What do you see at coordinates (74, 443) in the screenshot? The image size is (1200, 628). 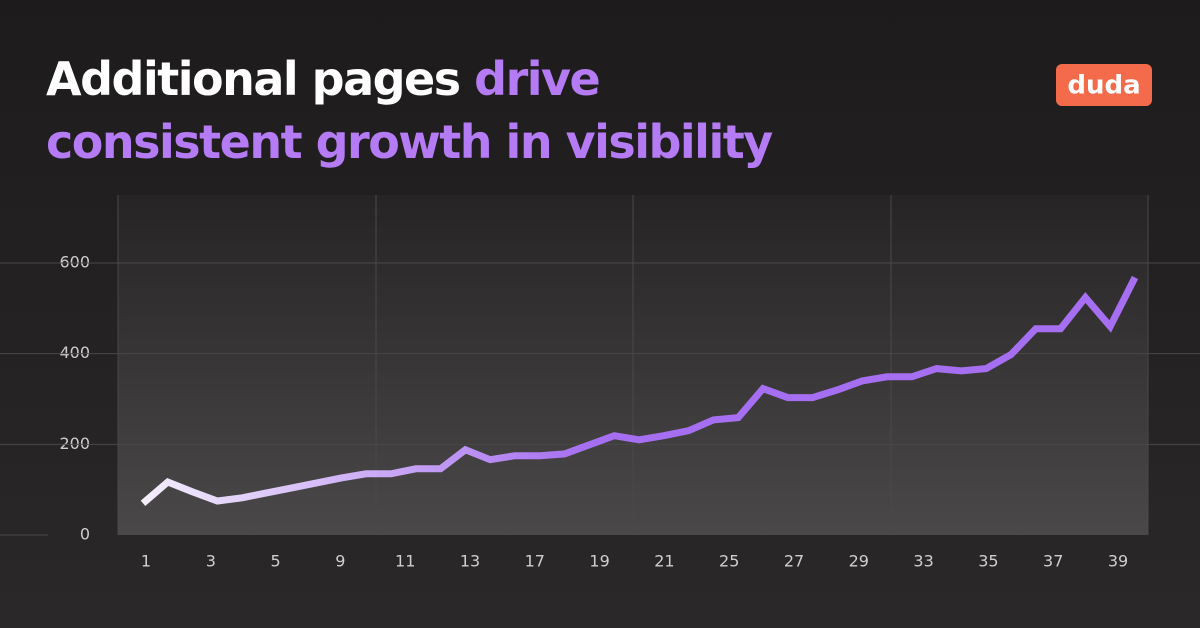 I see `y-tick-label: 200` at bounding box center [74, 443].